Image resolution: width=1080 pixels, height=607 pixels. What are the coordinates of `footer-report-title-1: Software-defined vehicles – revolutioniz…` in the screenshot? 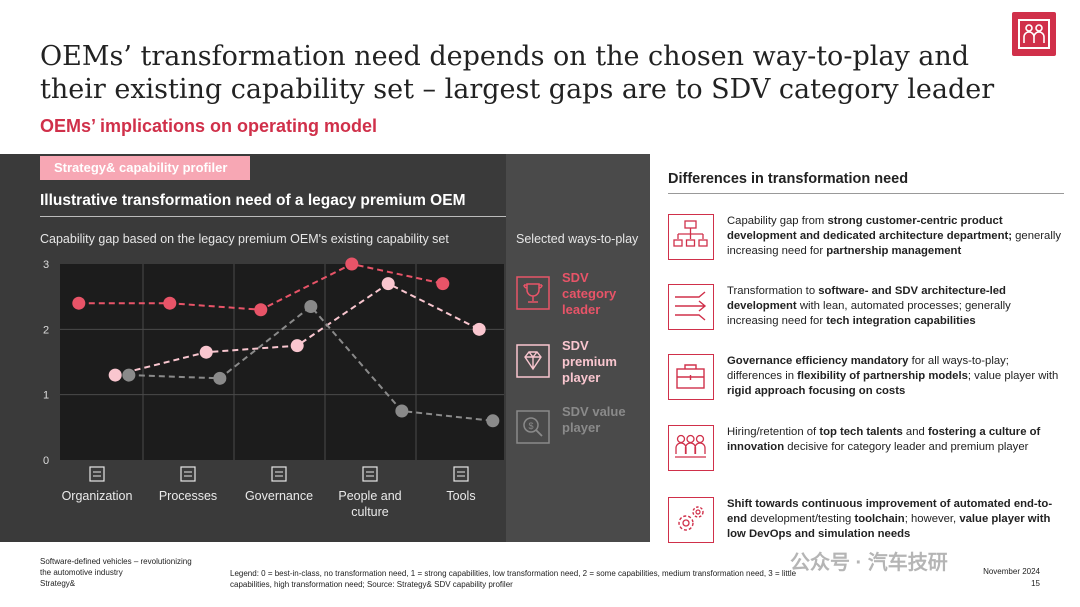 It's located at (116, 561).